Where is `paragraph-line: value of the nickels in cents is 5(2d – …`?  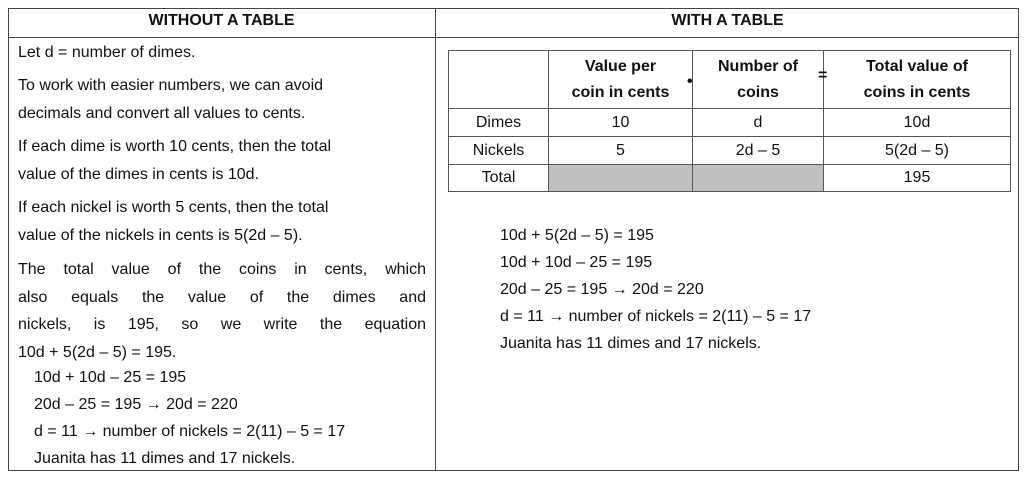 paragraph-line: value of the nickels in cents is 5(2d – … is located at coordinates (160, 235).